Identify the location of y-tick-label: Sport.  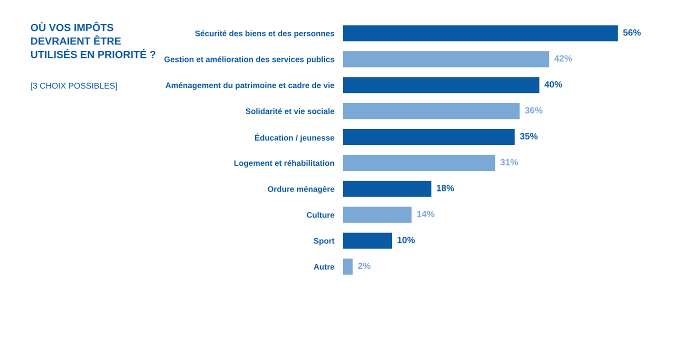
(324, 242).